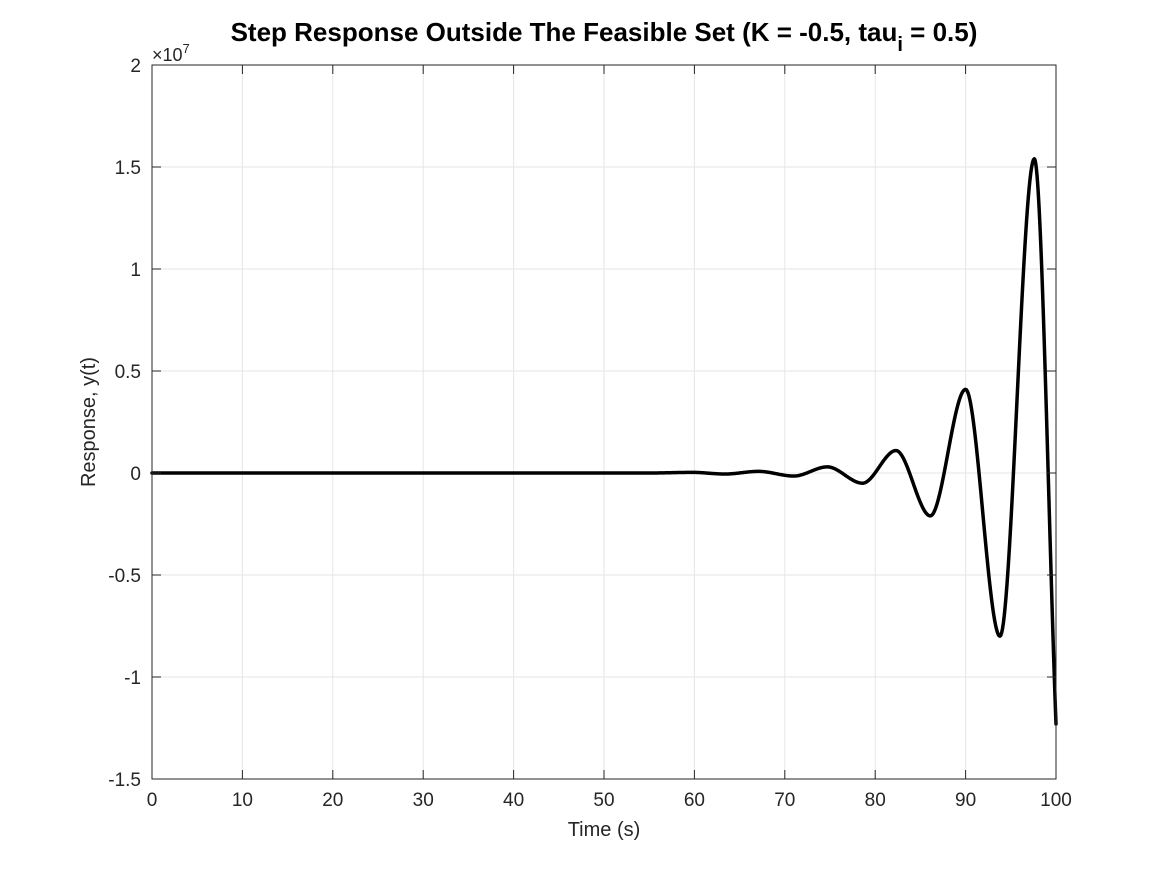  I want to click on y-exponent-power: 7, so click(186, 48).